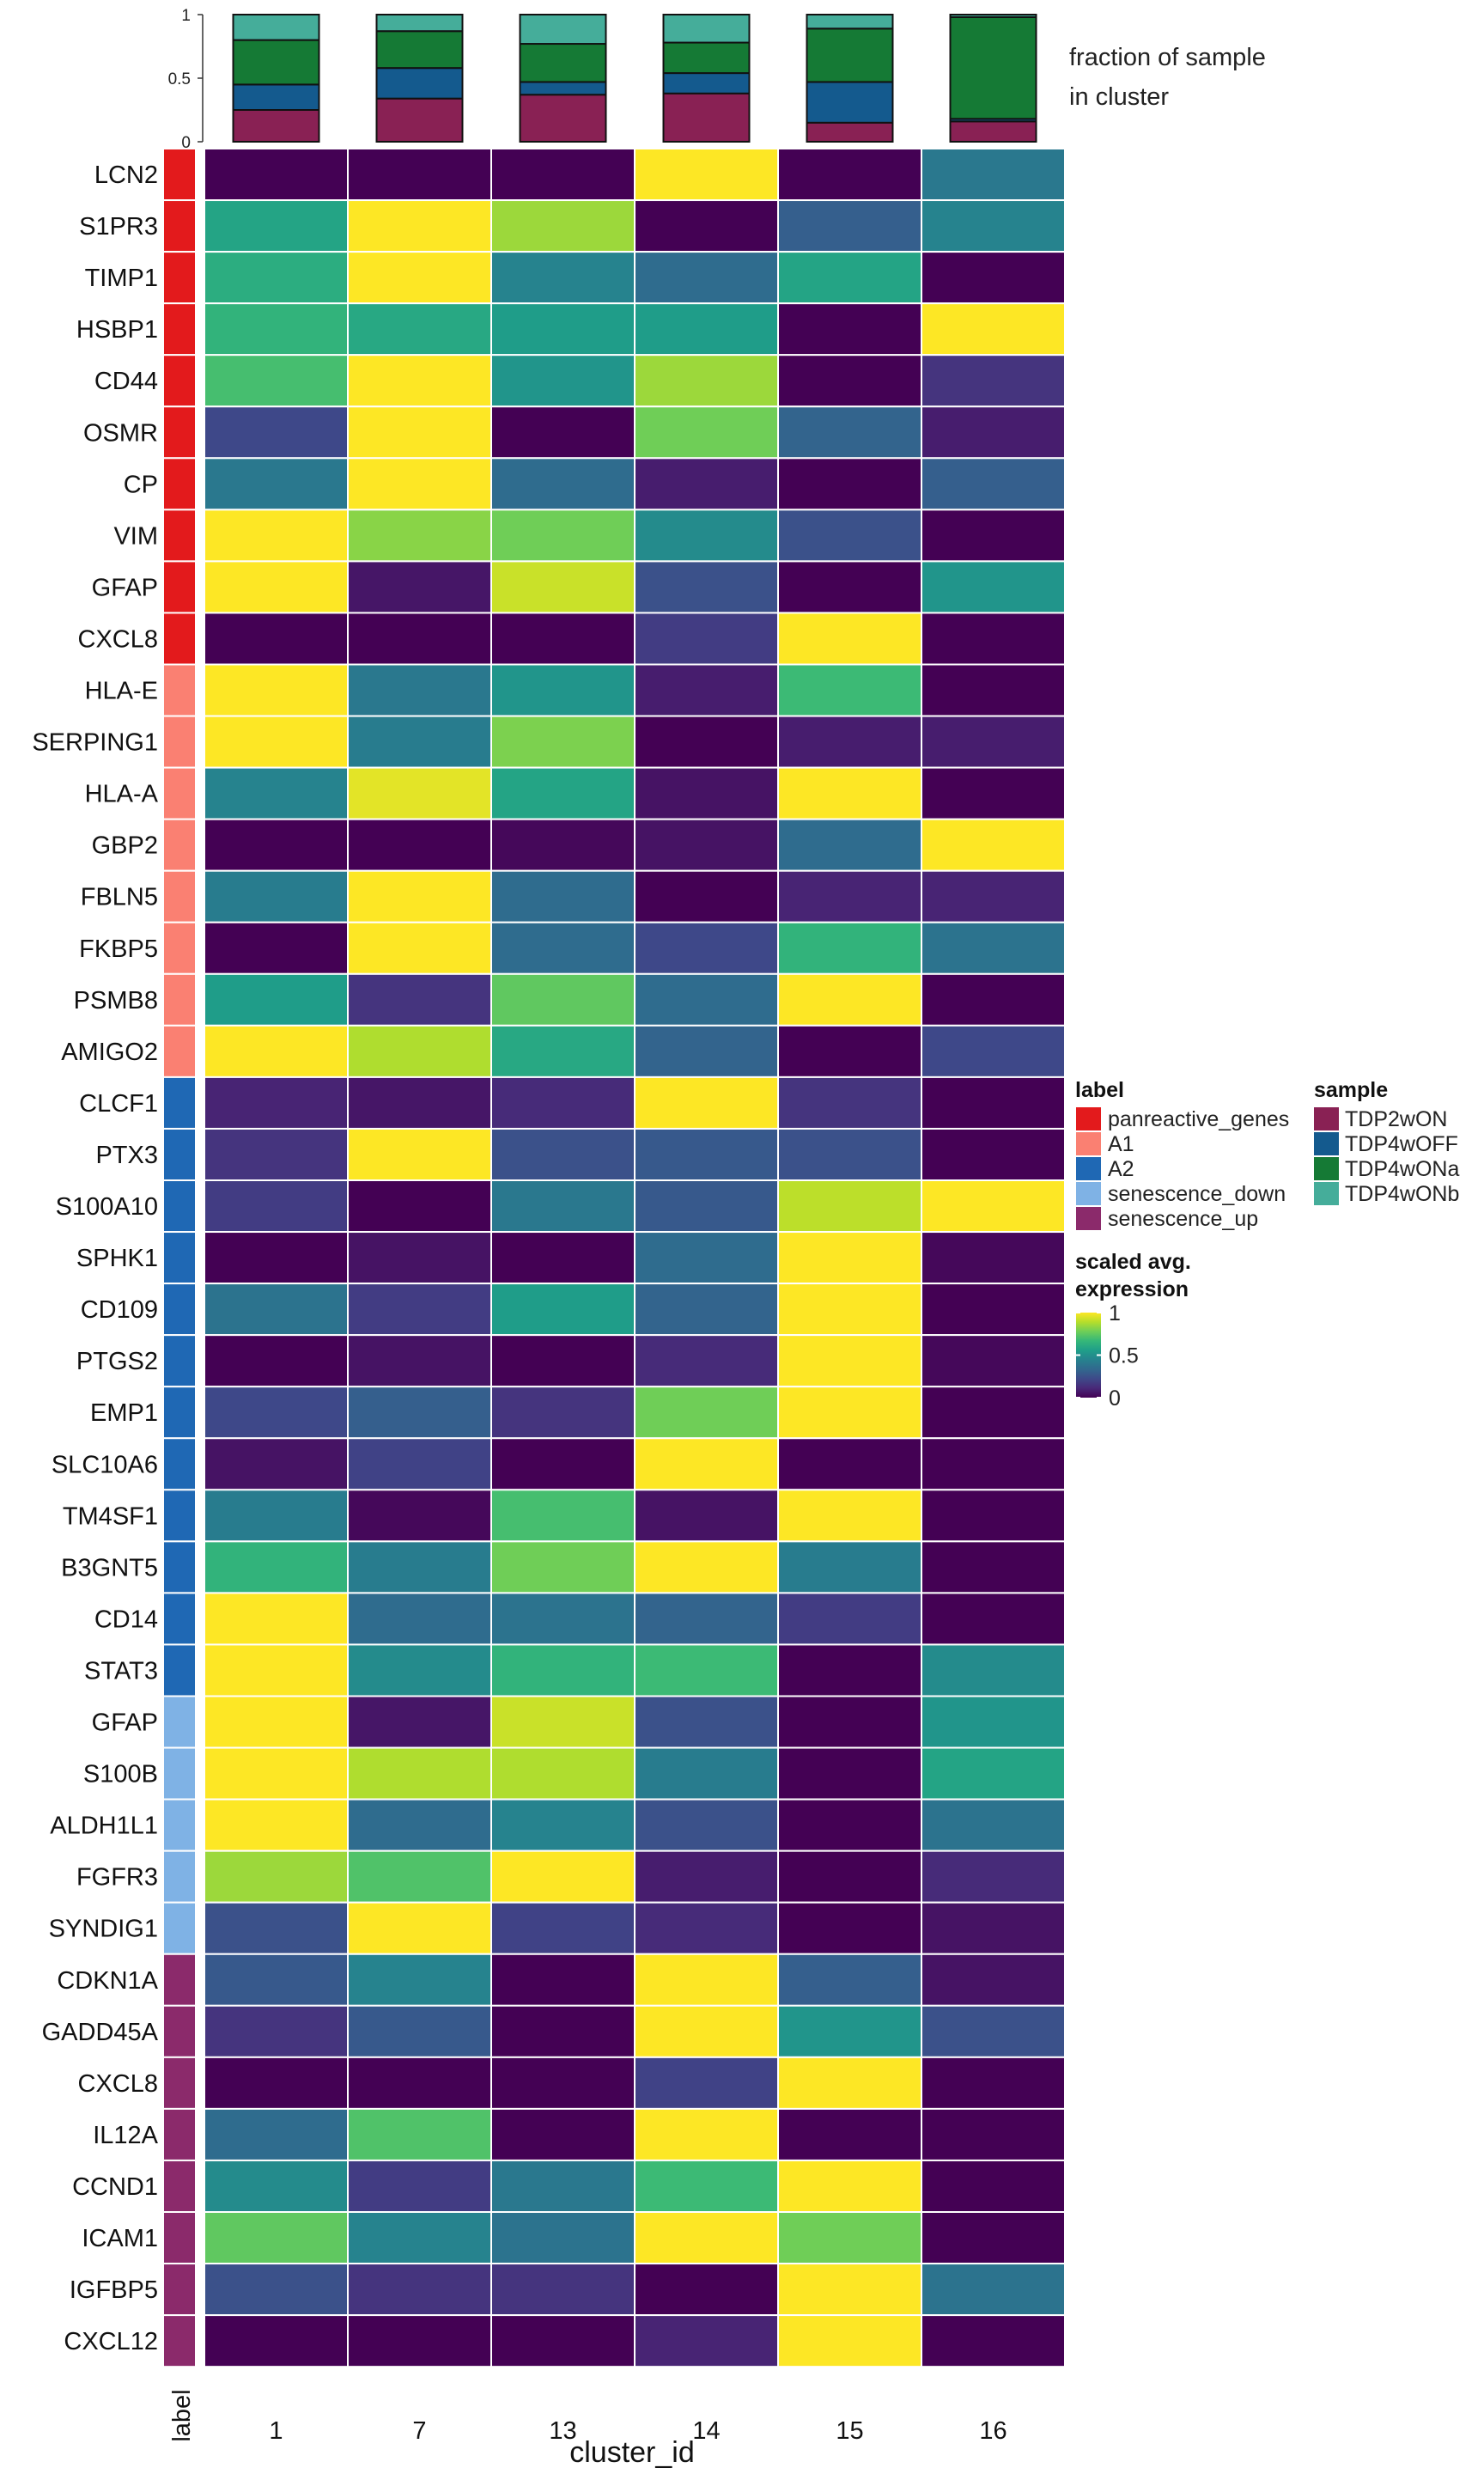 The image size is (1484, 2474). I want to click on gene-label: FKBP5, so click(118, 949).